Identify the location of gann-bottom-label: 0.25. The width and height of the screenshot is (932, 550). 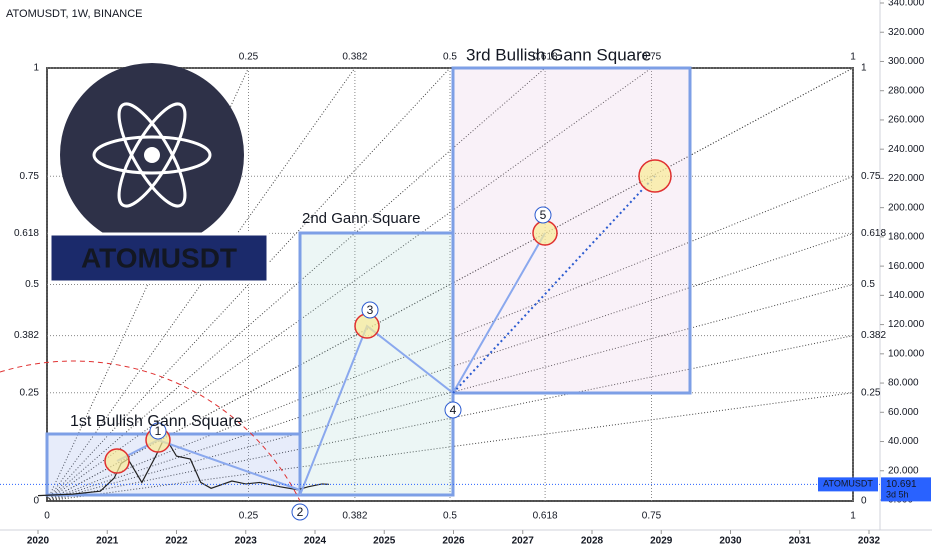
(249, 516).